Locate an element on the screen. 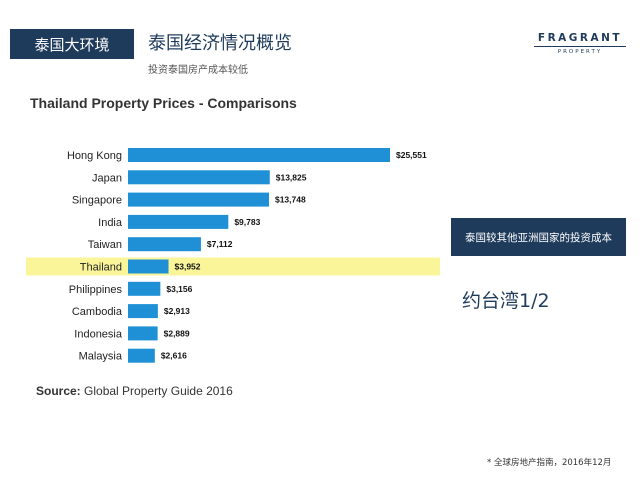 Image resolution: width=640 pixels, height=480 pixels. value-label-hong-kong: $25,551 is located at coordinates (411, 155).